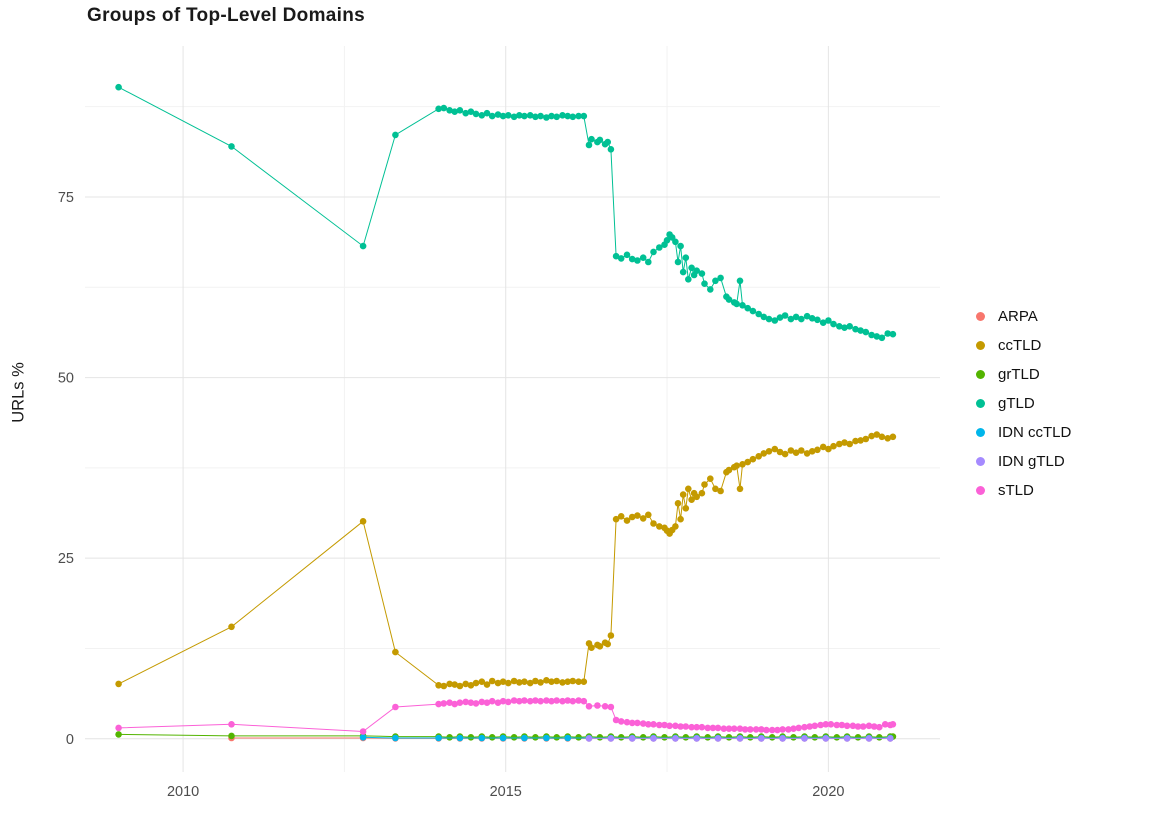  I want to click on y-tick-label: 50, so click(66, 379).